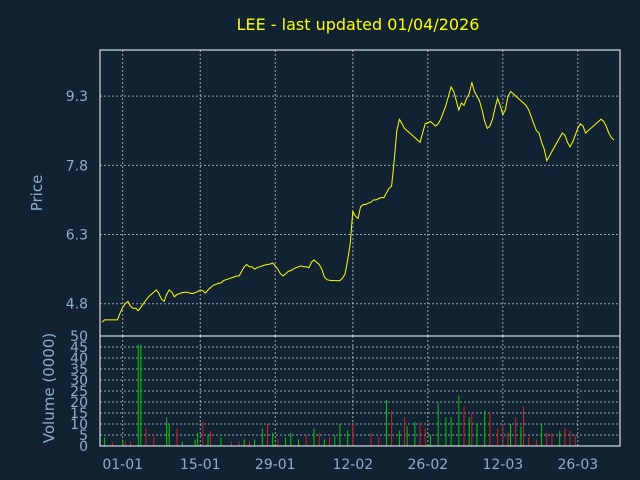 The image size is (640, 480). Describe the element at coordinates (77, 305) in the screenshot. I see `price-y-tick: 4.8` at that location.